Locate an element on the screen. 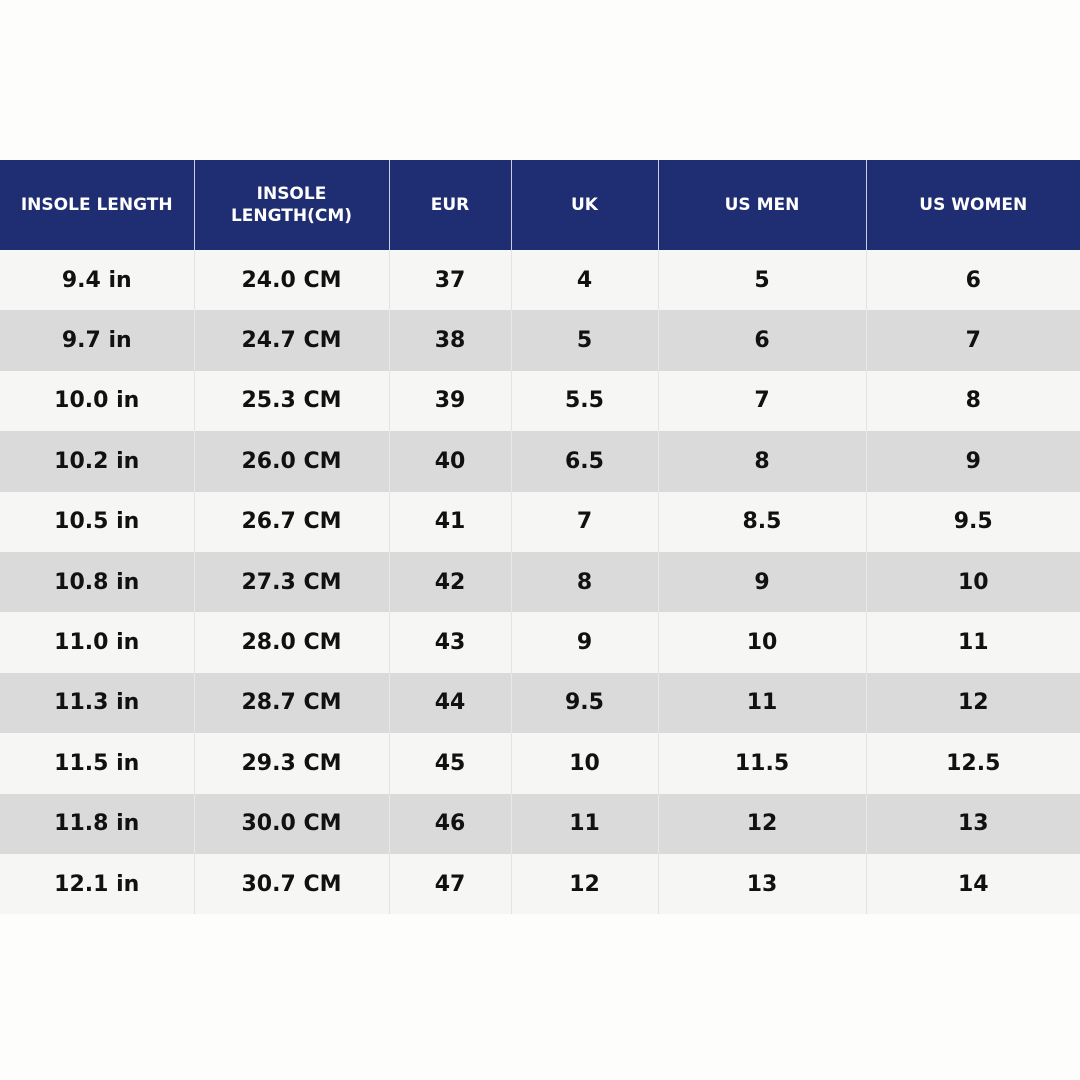 The height and width of the screenshot is (1080, 1080). cell-insole-length: 10.5 in is located at coordinates (97, 521).